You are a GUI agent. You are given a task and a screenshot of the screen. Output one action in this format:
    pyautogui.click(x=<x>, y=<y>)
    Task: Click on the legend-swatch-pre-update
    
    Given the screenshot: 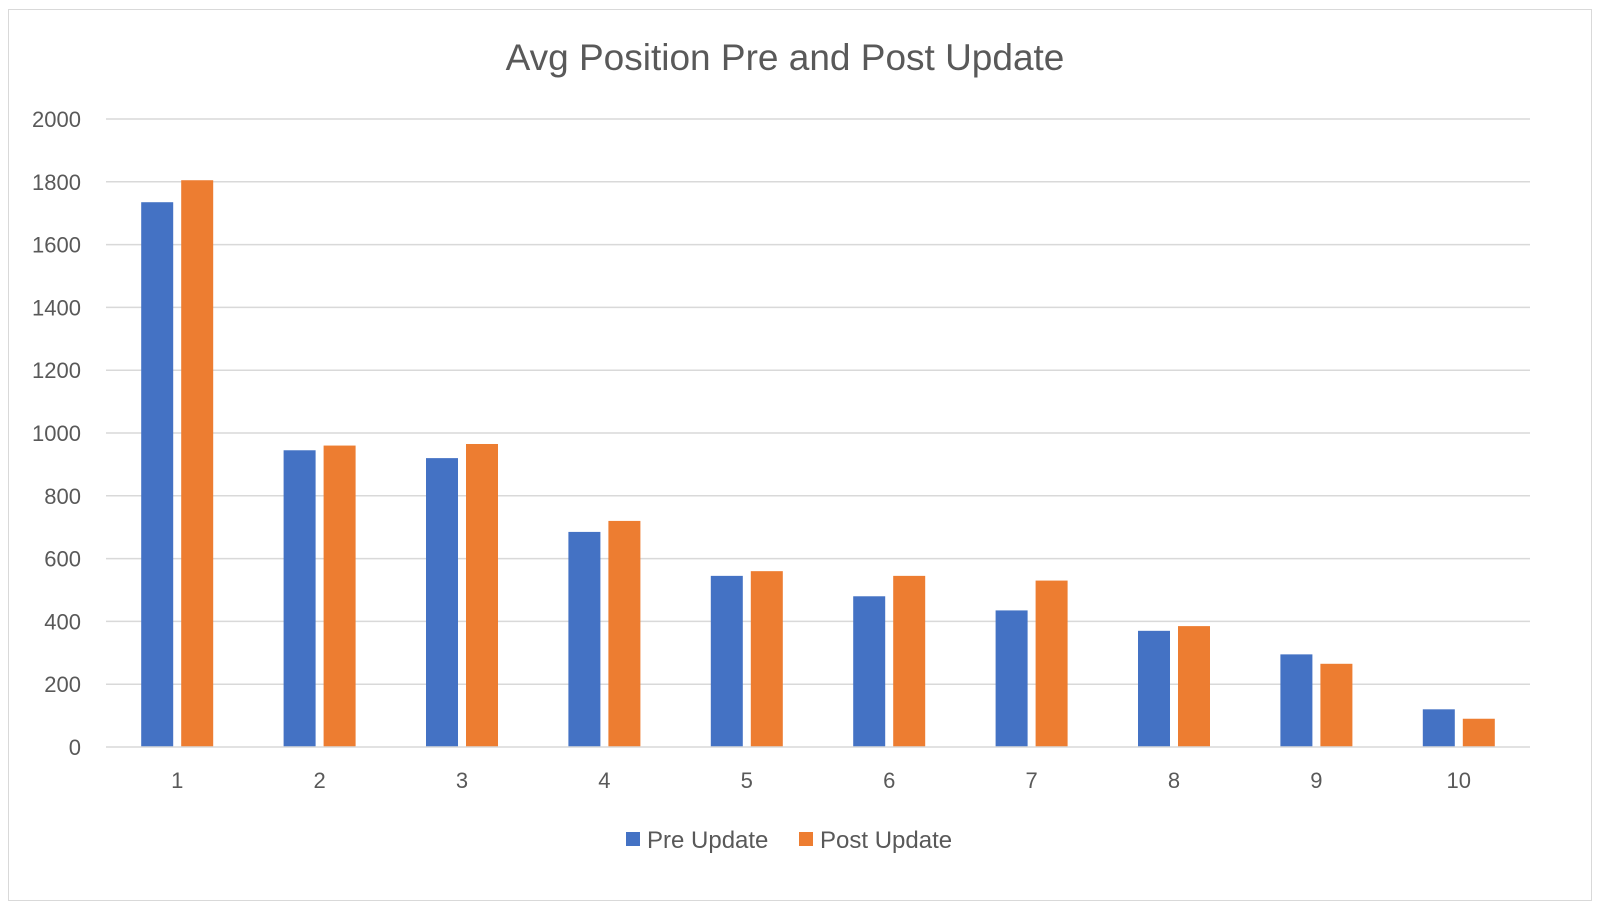 What is the action you would take?
    pyautogui.click(x=633, y=839)
    